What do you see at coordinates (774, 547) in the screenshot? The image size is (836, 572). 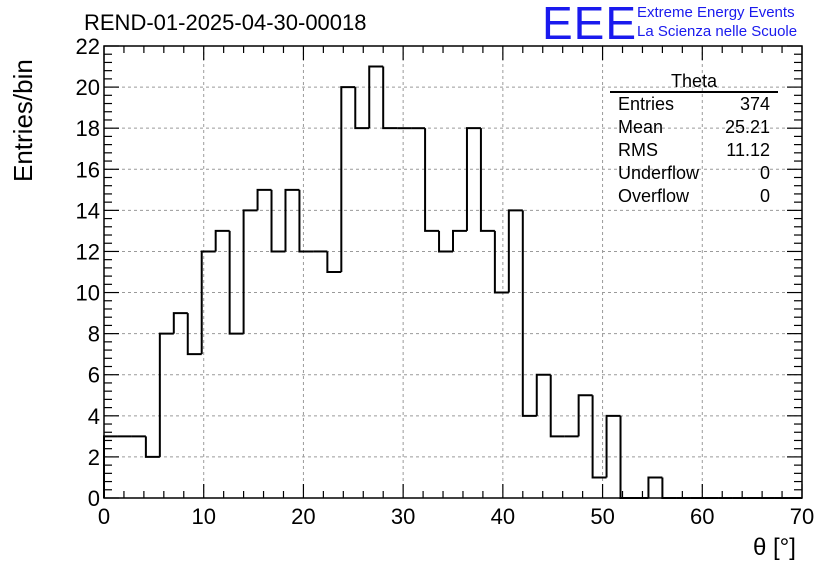 I see `x-axis-label: θ [°]` at bounding box center [774, 547].